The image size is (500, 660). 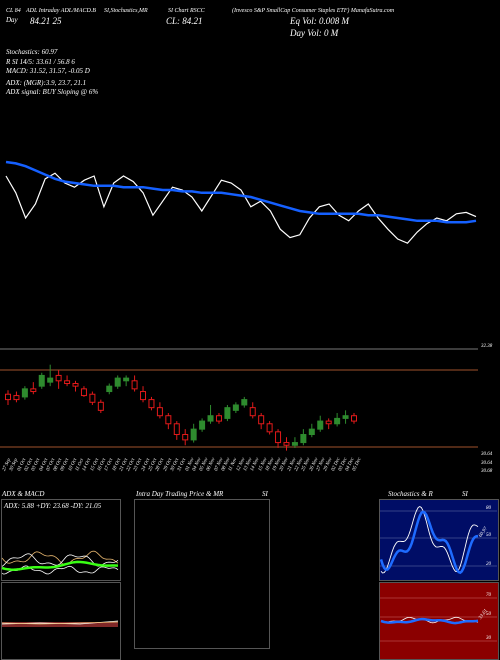 I want to click on header-top-left-3: SI,Stochastics,MR, so click(x=126, y=11).